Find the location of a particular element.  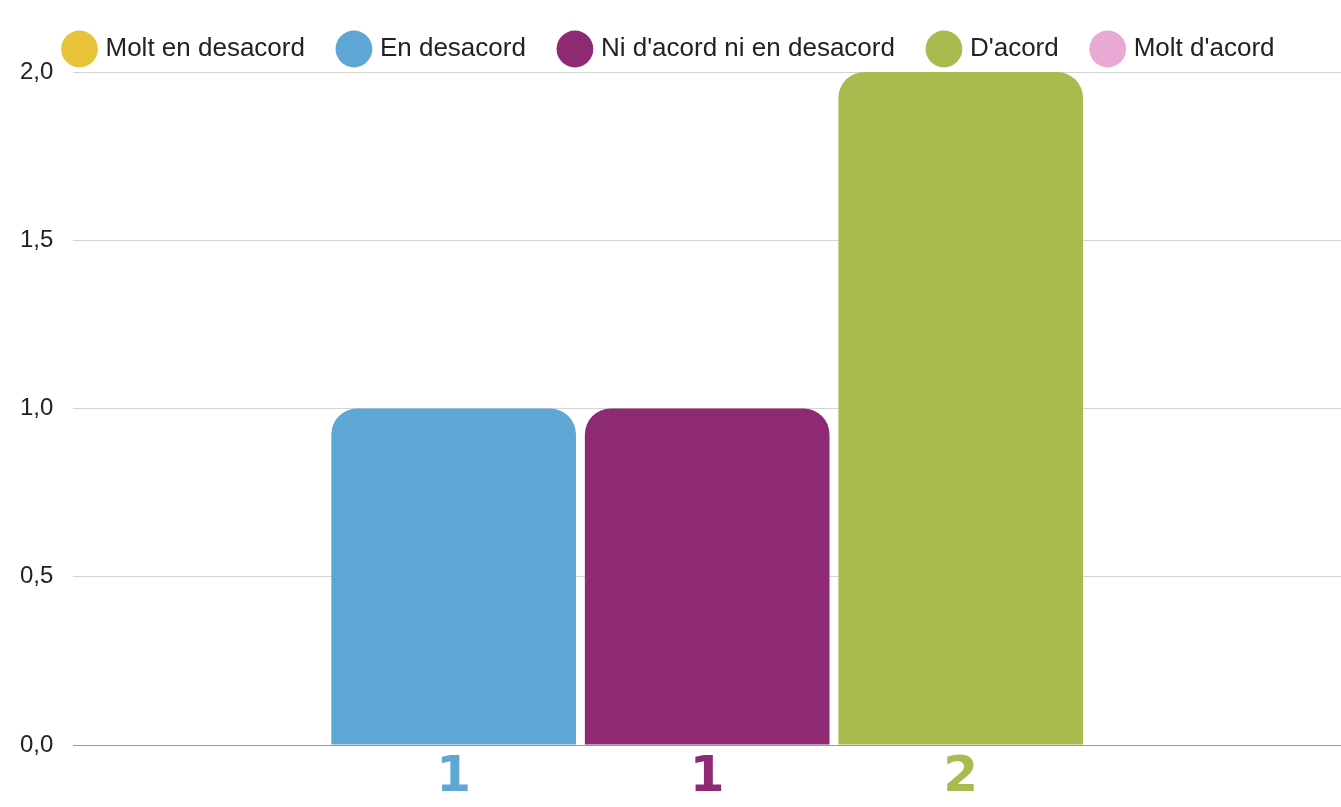

legend-label: D'acord is located at coordinates (1014, 47).